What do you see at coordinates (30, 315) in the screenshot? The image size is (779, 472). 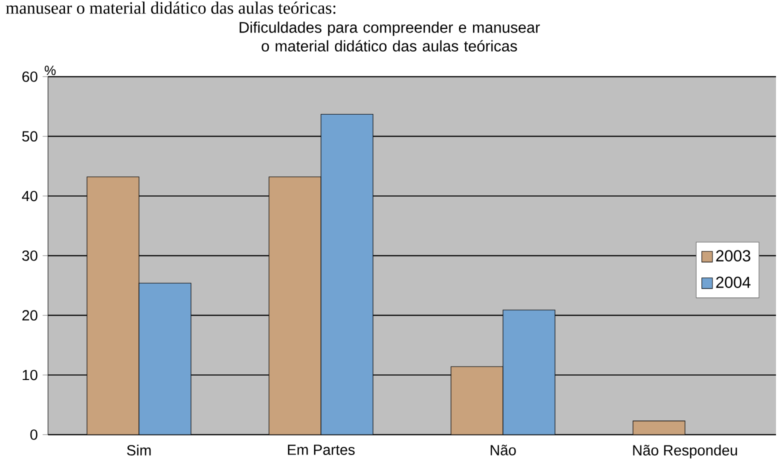 I see `y-tick-label: 20` at bounding box center [30, 315].